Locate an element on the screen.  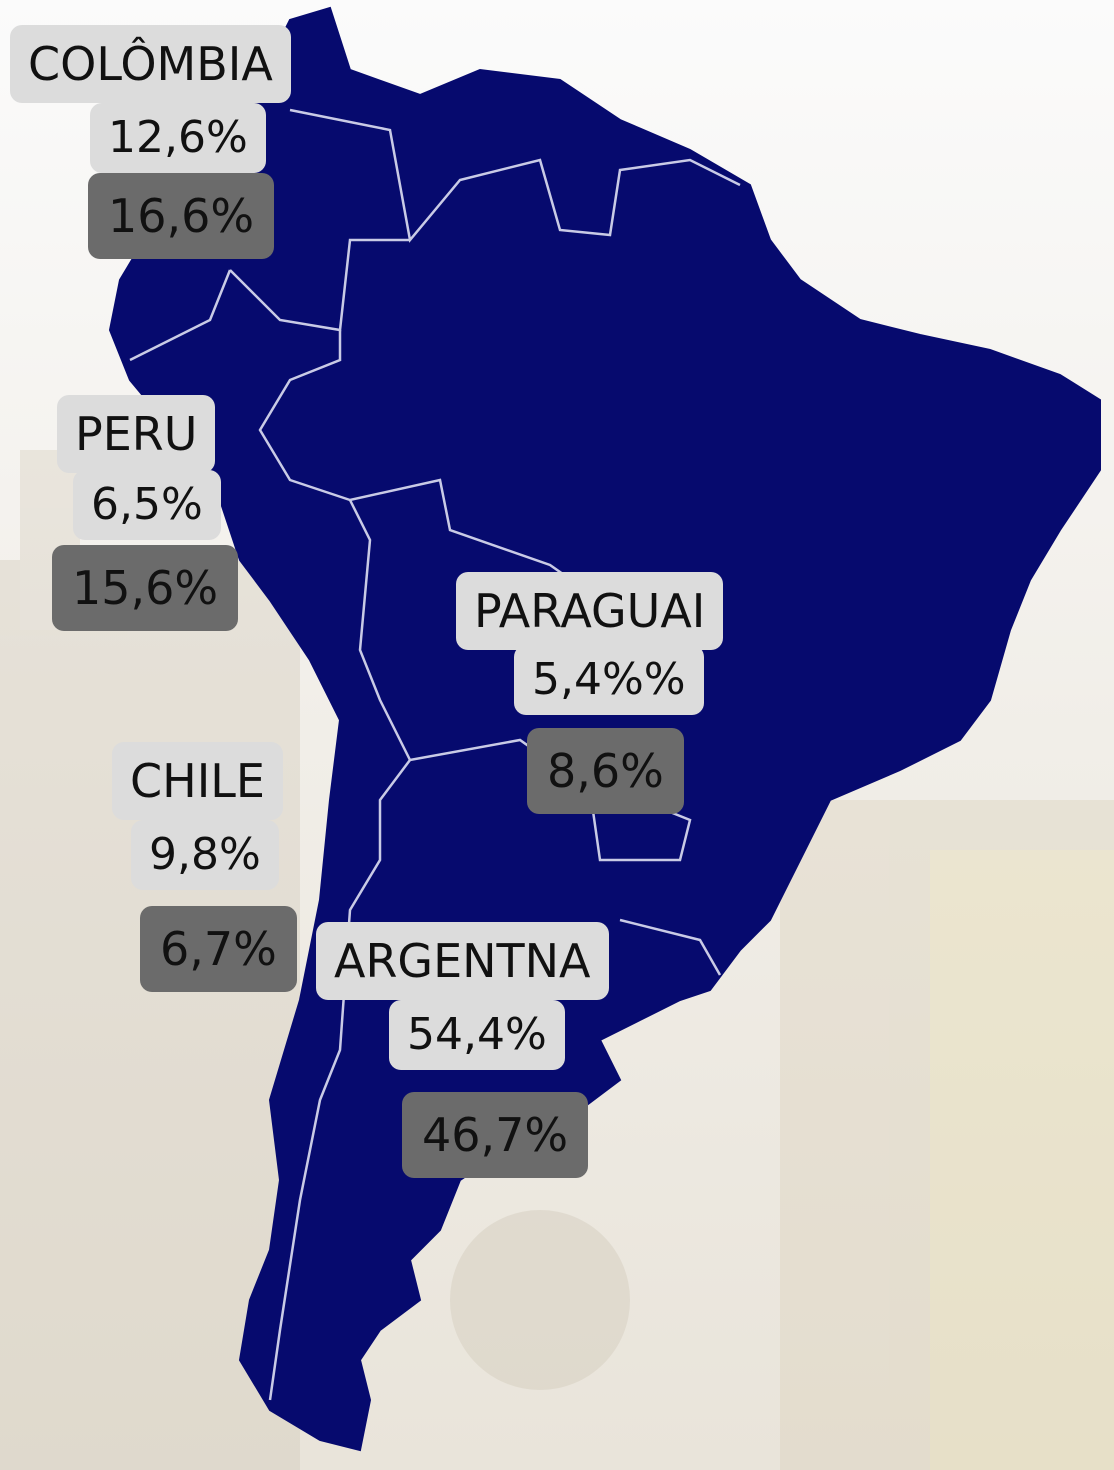
country-name: PERU is located at coordinates (136, 434).